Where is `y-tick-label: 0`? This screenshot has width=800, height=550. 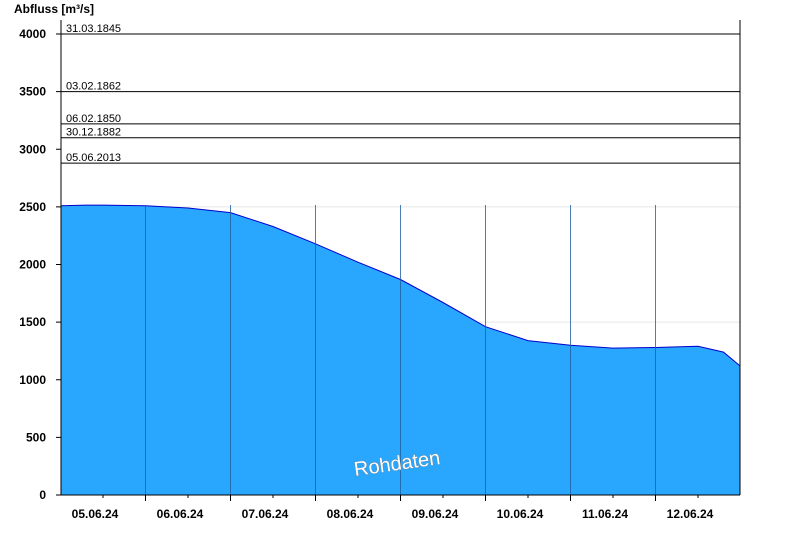
y-tick-label: 0 is located at coordinates (42, 495).